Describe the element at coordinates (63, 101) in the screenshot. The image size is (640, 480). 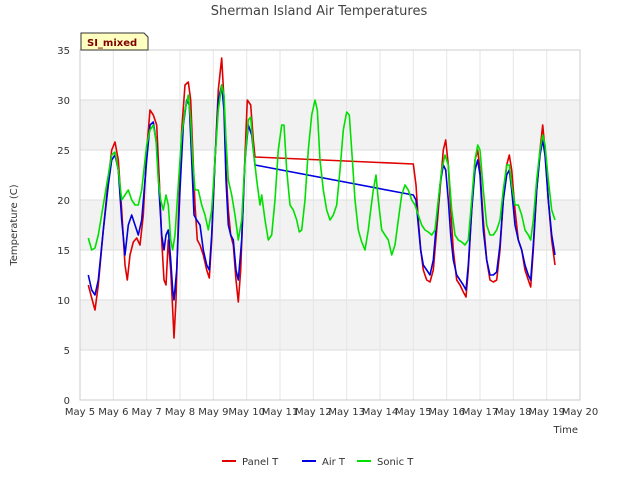
I see `y-tick-label: 30` at that location.